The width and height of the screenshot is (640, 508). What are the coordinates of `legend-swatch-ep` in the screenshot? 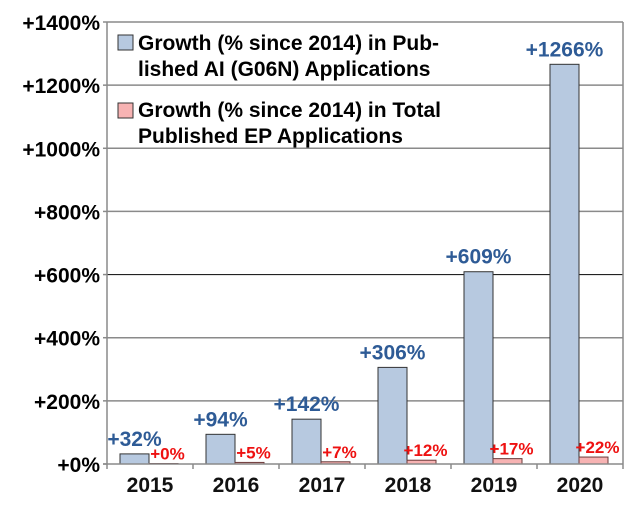 It's located at (125, 110).